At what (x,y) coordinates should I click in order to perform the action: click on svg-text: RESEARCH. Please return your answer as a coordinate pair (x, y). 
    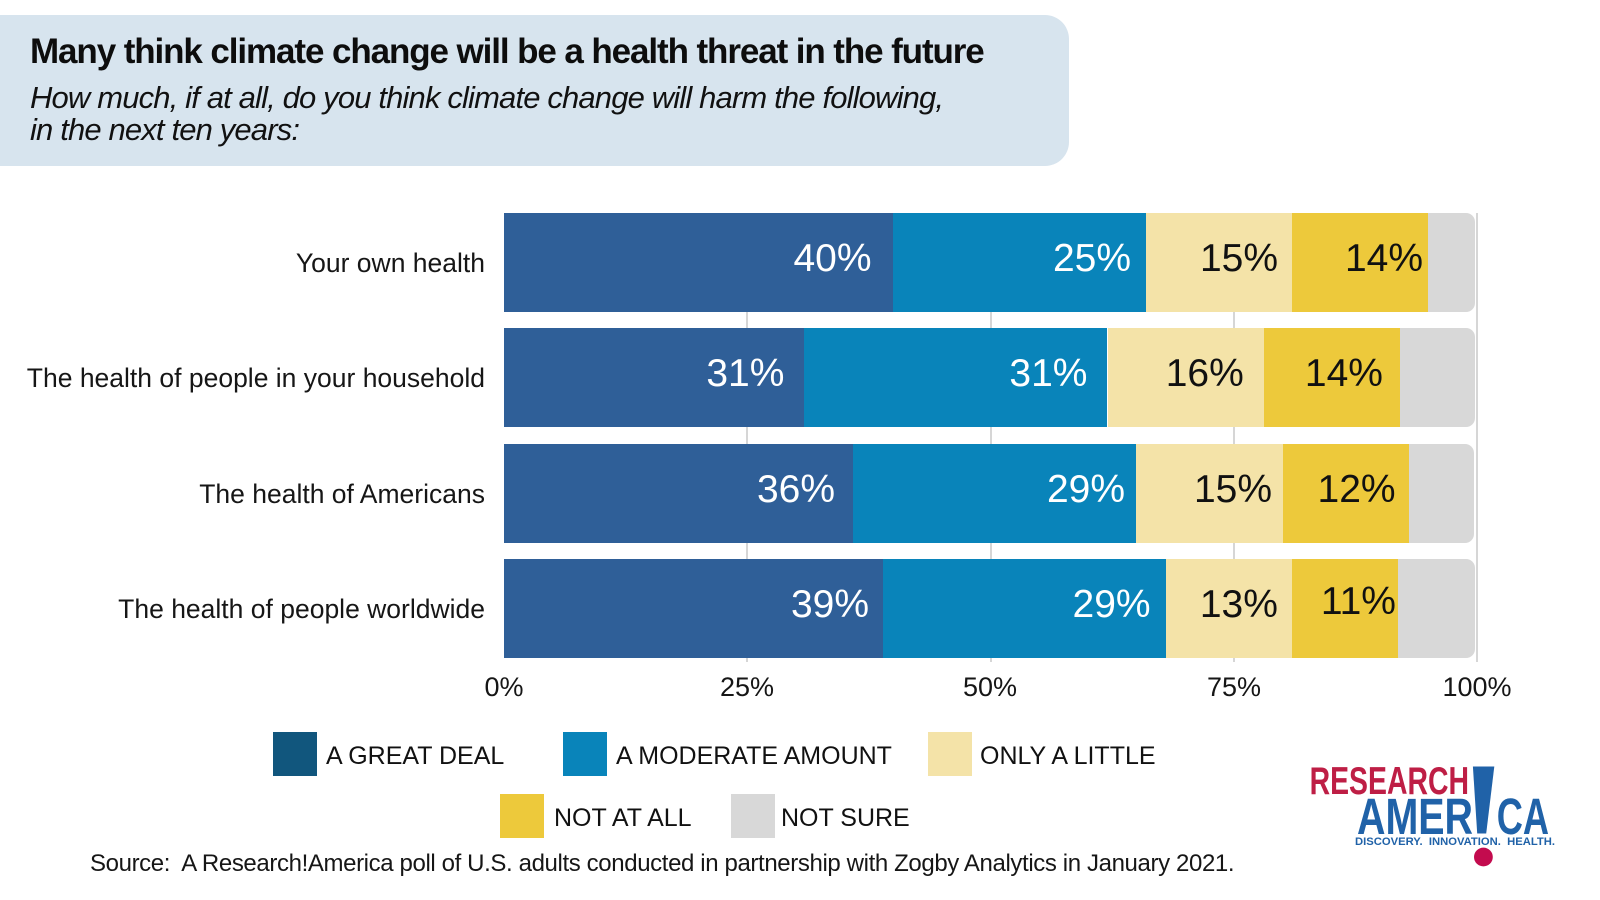
    Looking at the image, I should click on (1389, 781).